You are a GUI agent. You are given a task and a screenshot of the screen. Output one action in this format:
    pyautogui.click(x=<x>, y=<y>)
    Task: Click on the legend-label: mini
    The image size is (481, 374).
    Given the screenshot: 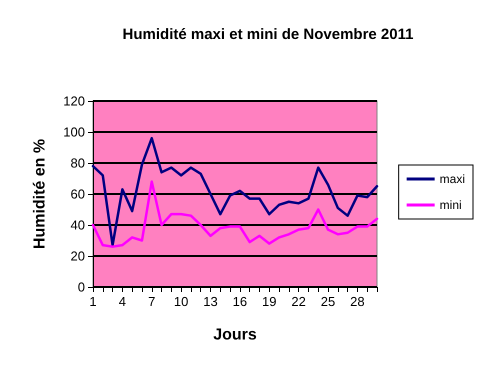 What is the action you would take?
    pyautogui.click(x=451, y=205)
    